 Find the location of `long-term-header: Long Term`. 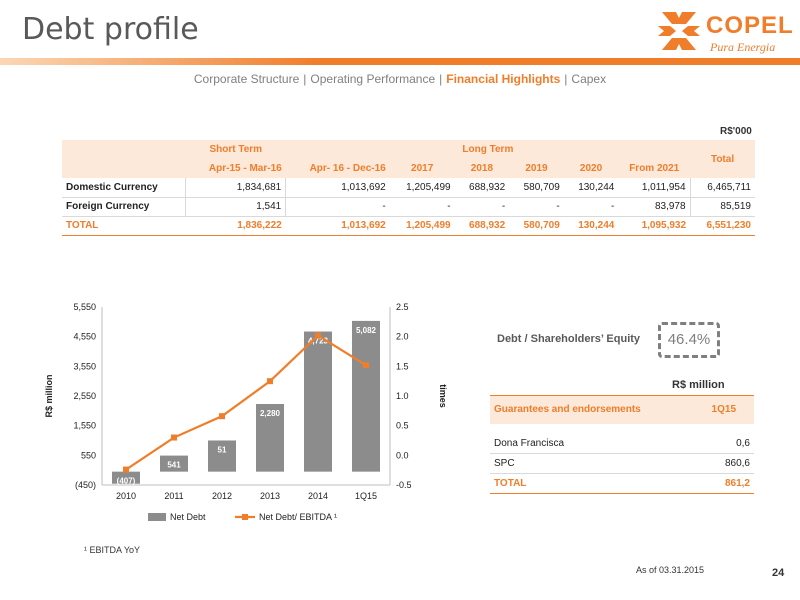

long-term-header: Long Term is located at coordinates (488, 149).